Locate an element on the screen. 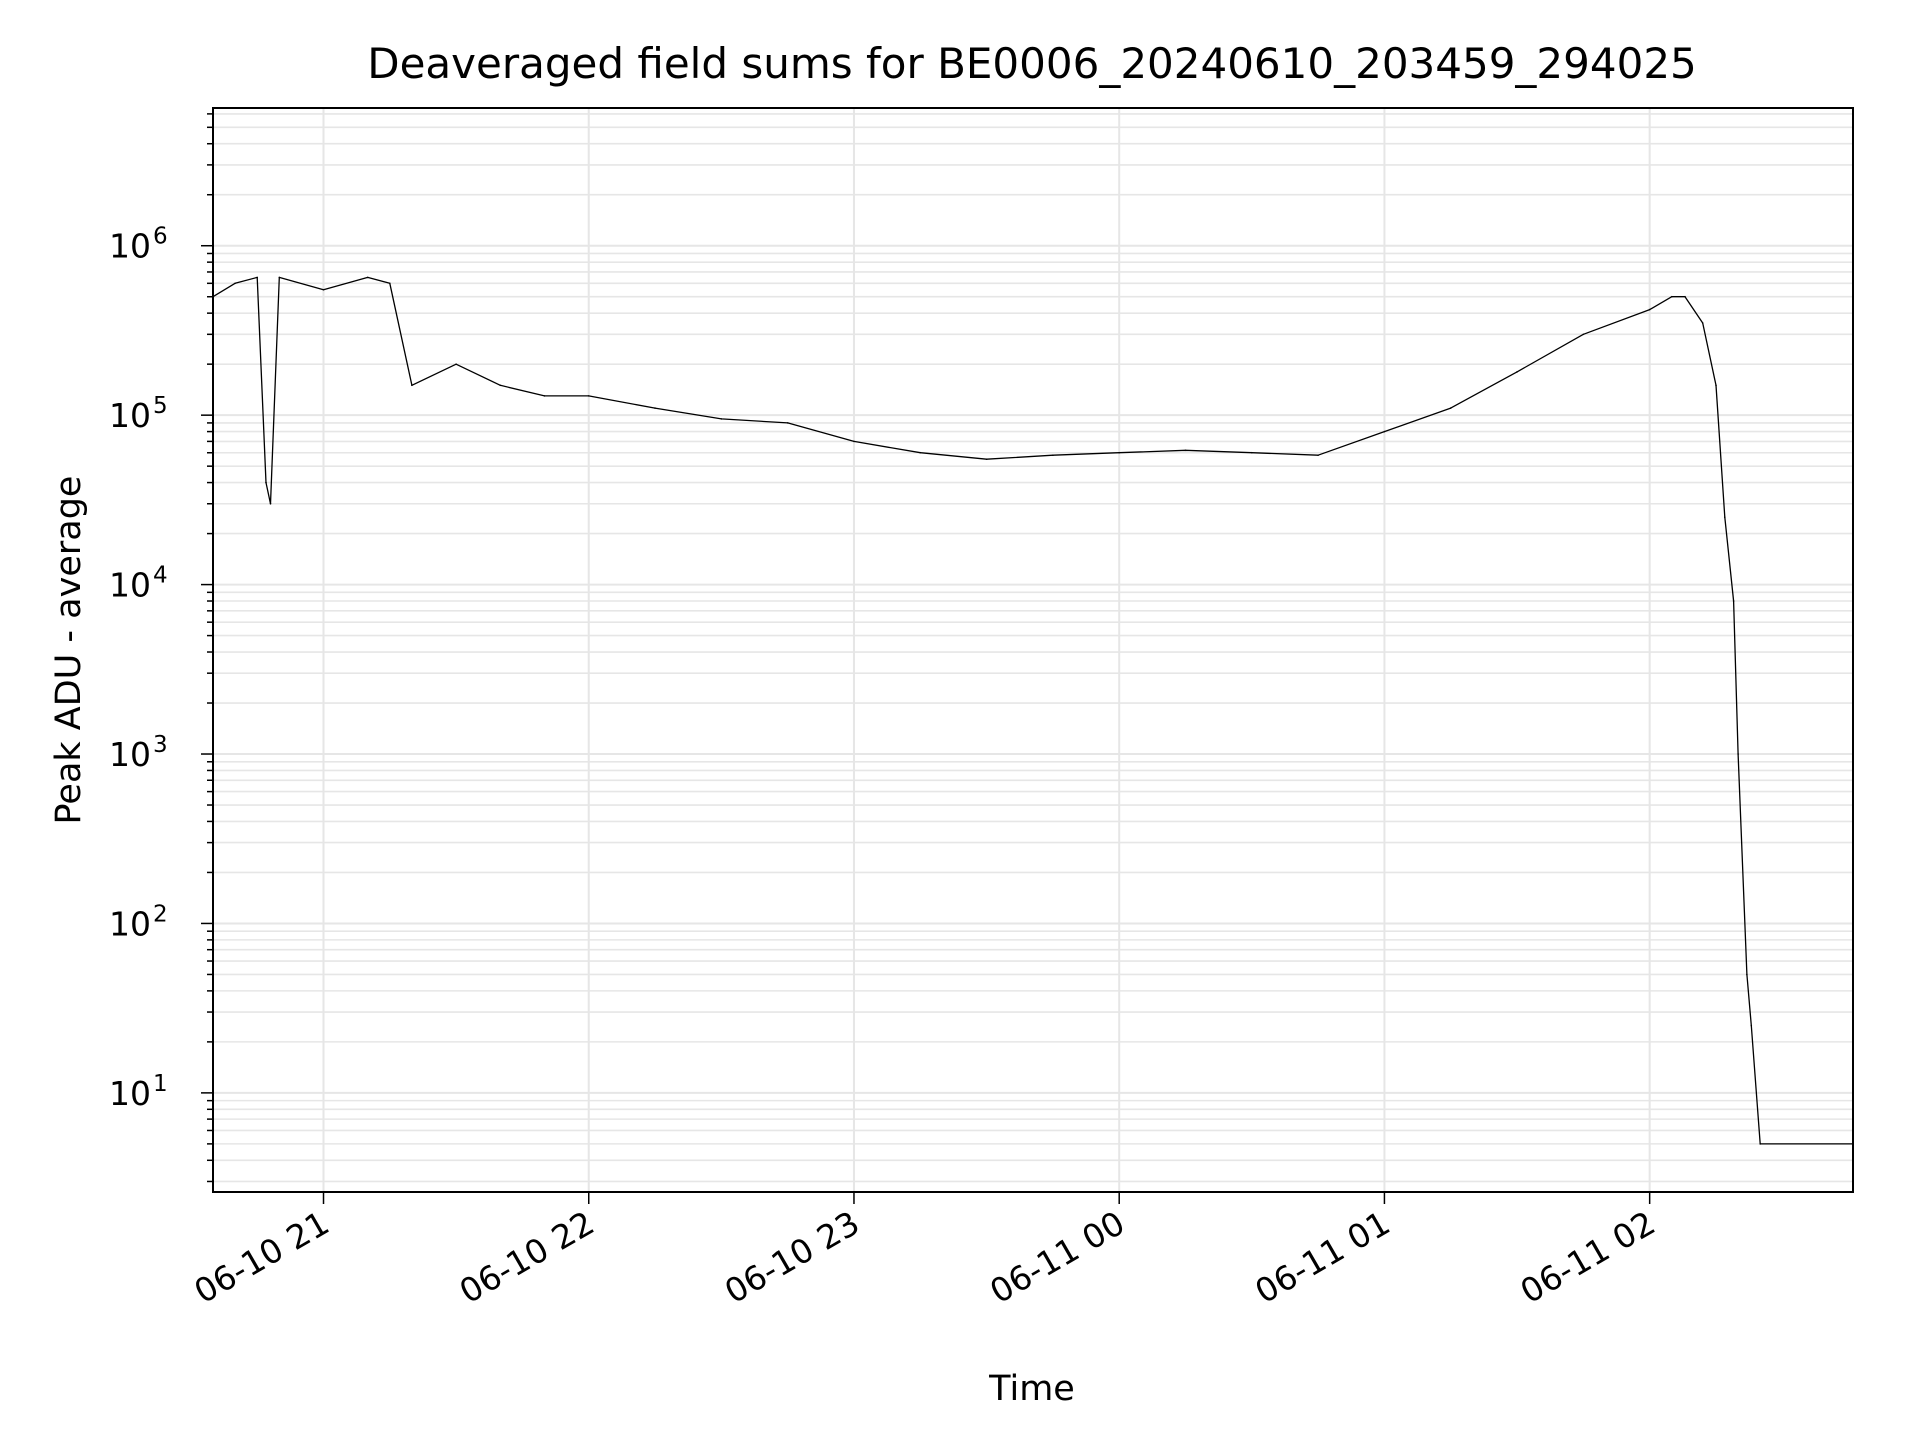  x-axis-label: Time is located at coordinates (1031, 1389).